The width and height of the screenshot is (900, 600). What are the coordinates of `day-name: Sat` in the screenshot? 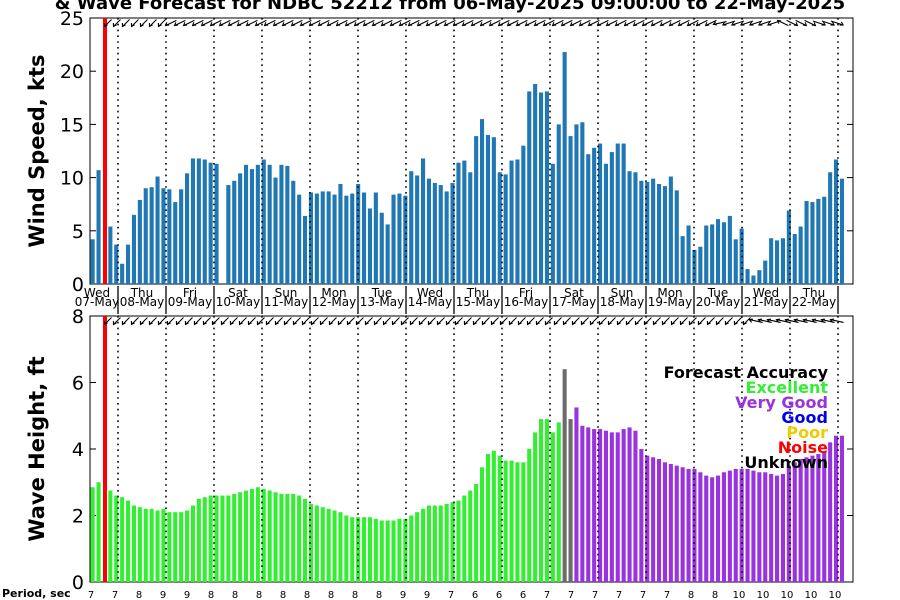 It's located at (238, 293).